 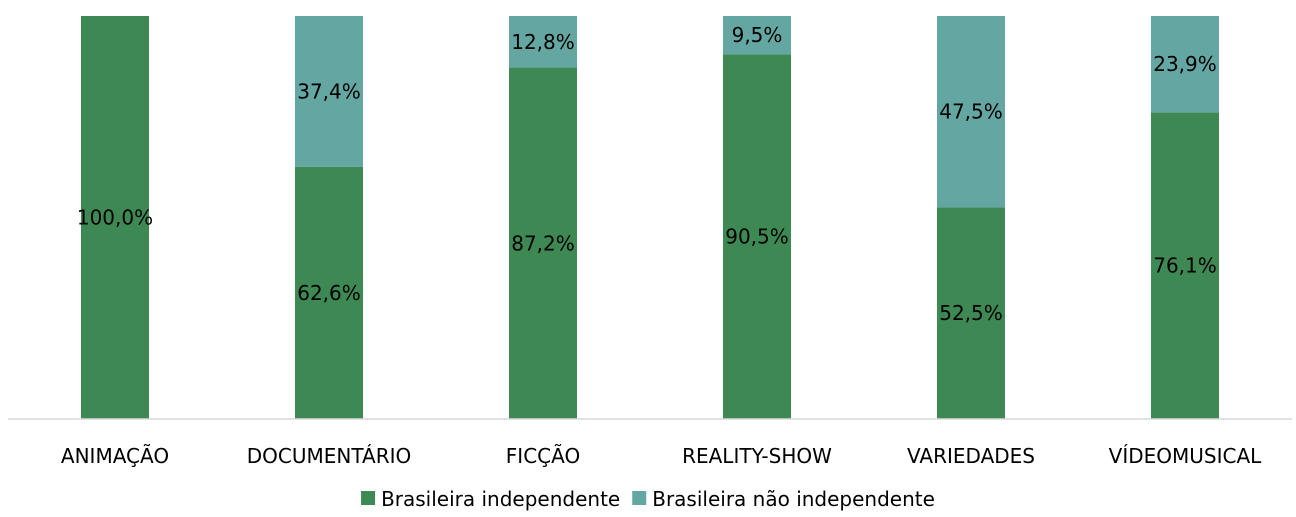 What do you see at coordinates (329, 456) in the screenshot?
I see `x-tick-label-documentario: DOCUMENTÁRIO` at bounding box center [329, 456].